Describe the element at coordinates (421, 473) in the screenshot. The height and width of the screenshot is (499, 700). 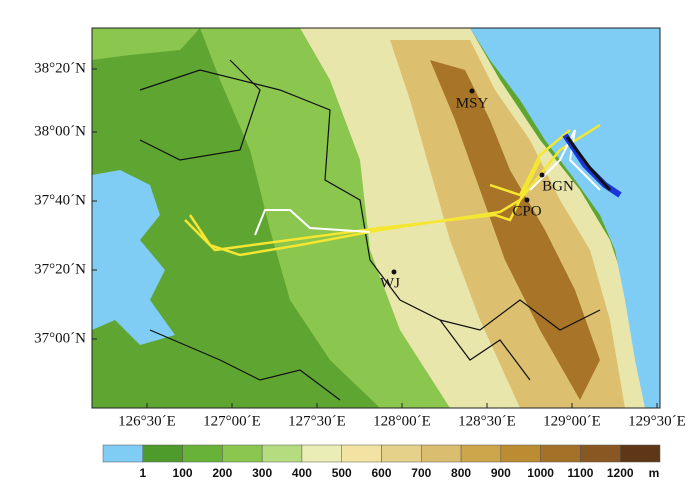
I see `colorbar-label: 700` at that location.